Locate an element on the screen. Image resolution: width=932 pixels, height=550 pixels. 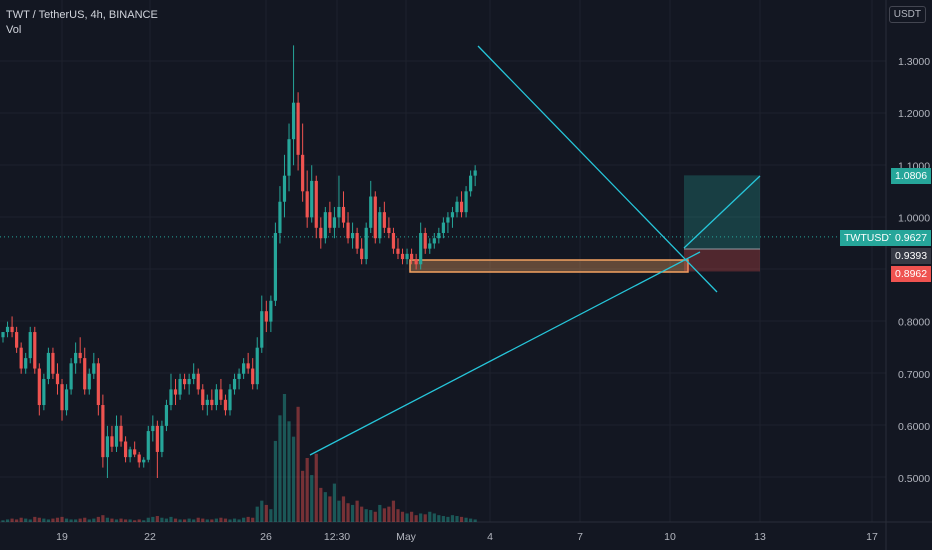
stop-zone is located at coordinates (722, 260).